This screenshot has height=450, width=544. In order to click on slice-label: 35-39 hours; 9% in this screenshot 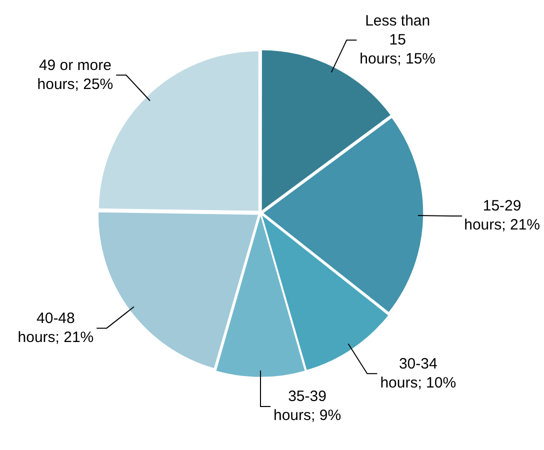, I will do `click(307, 406)`.